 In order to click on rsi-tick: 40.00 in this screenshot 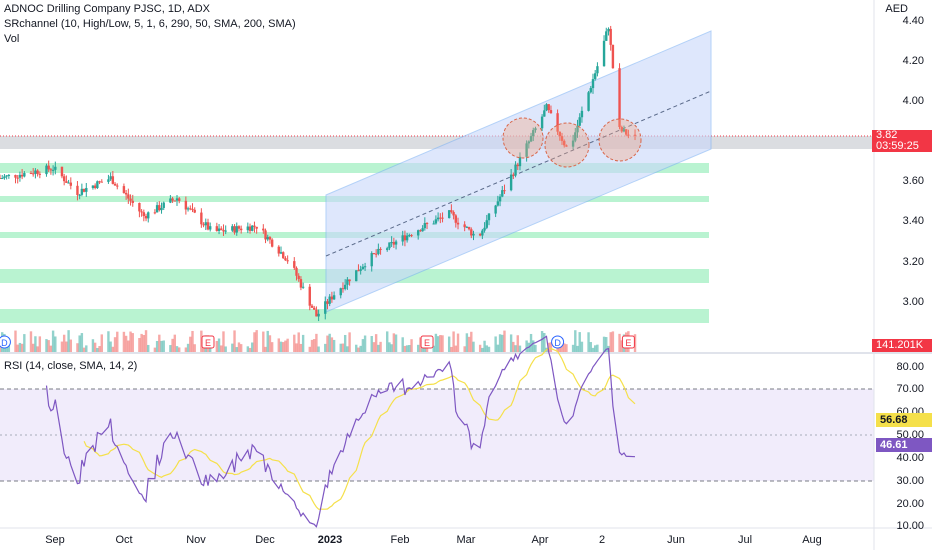, I will do `click(910, 458)`.